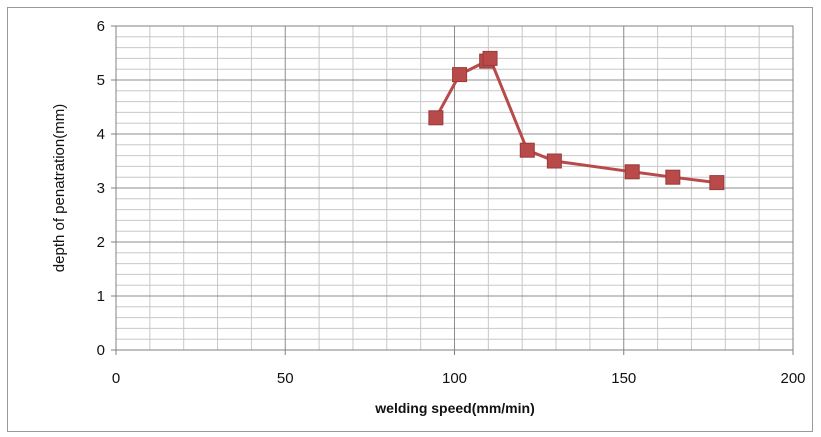  I want to click on y-tick-label: 6, so click(101, 26).